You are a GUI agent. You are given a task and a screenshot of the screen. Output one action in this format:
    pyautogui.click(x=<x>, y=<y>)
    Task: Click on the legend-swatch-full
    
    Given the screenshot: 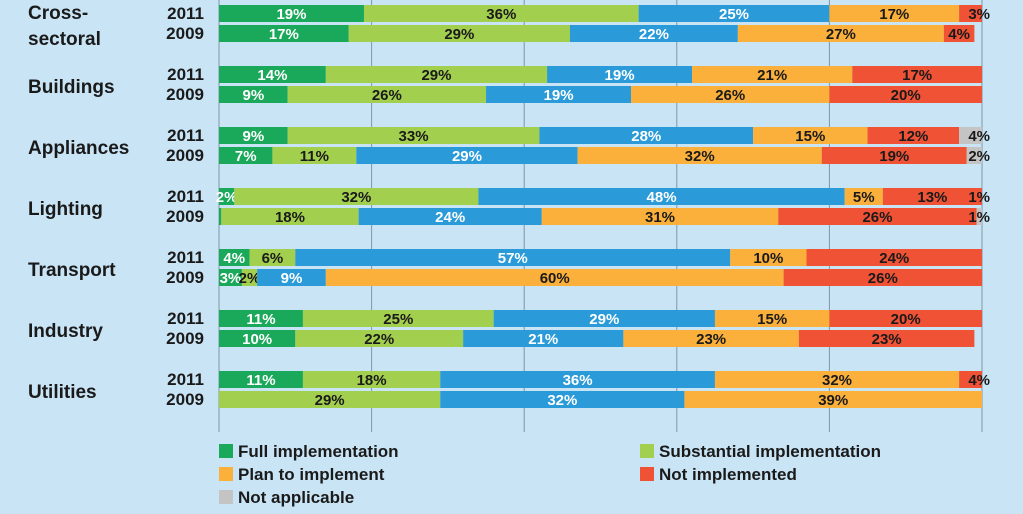 What is the action you would take?
    pyautogui.click(x=226, y=451)
    